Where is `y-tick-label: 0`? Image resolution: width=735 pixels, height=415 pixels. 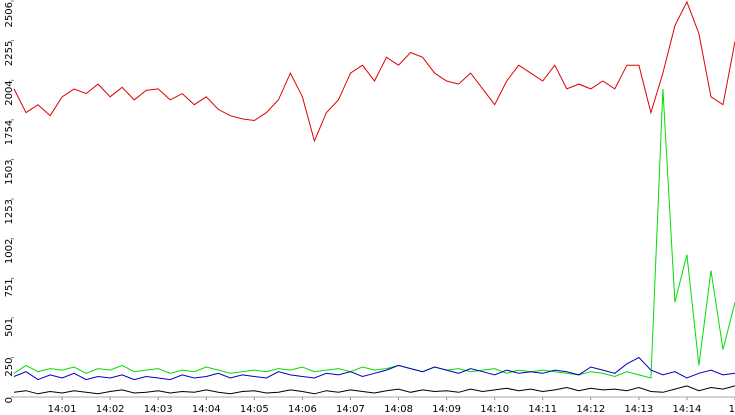
y-tick-label: 0 is located at coordinates (9, 400).